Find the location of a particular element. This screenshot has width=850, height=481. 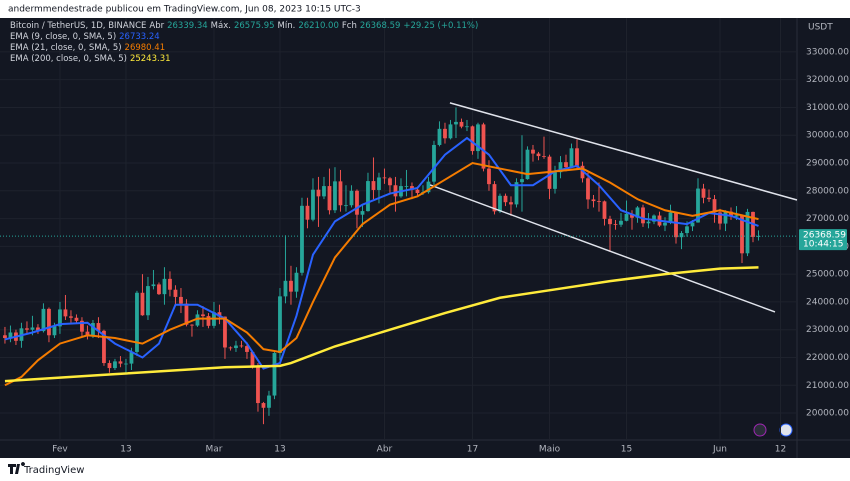

legend-name: EMA (9, close, 0, SMA, 5) is located at coordinates (63, 37).